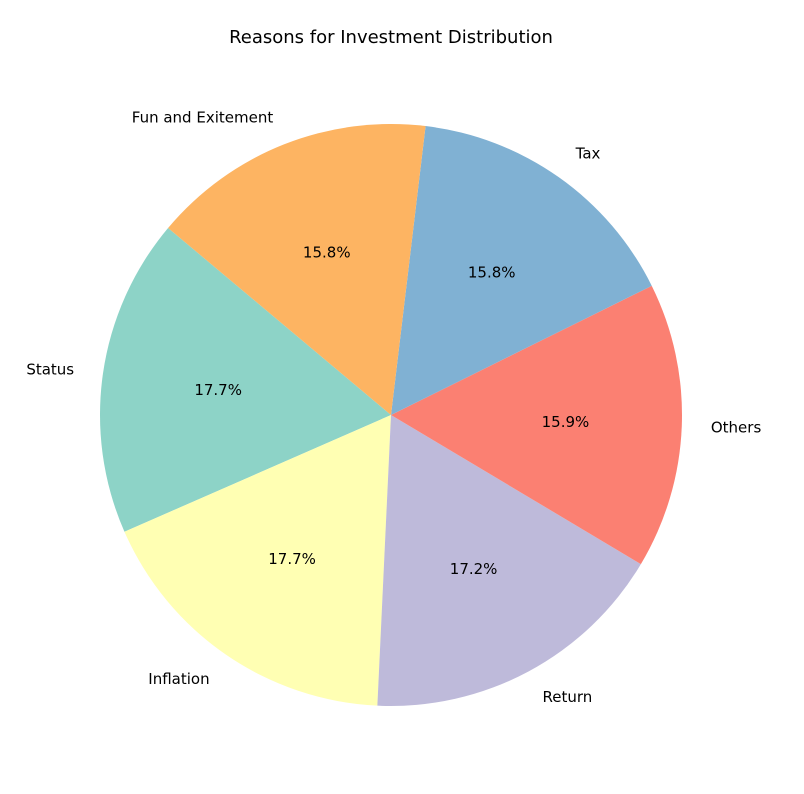 This screenshot has height=794, width=804. Describe the element at coordinates (391, 37) in the screenshot. I see `chart-title: Reasons for Investment Distribution` at that location.